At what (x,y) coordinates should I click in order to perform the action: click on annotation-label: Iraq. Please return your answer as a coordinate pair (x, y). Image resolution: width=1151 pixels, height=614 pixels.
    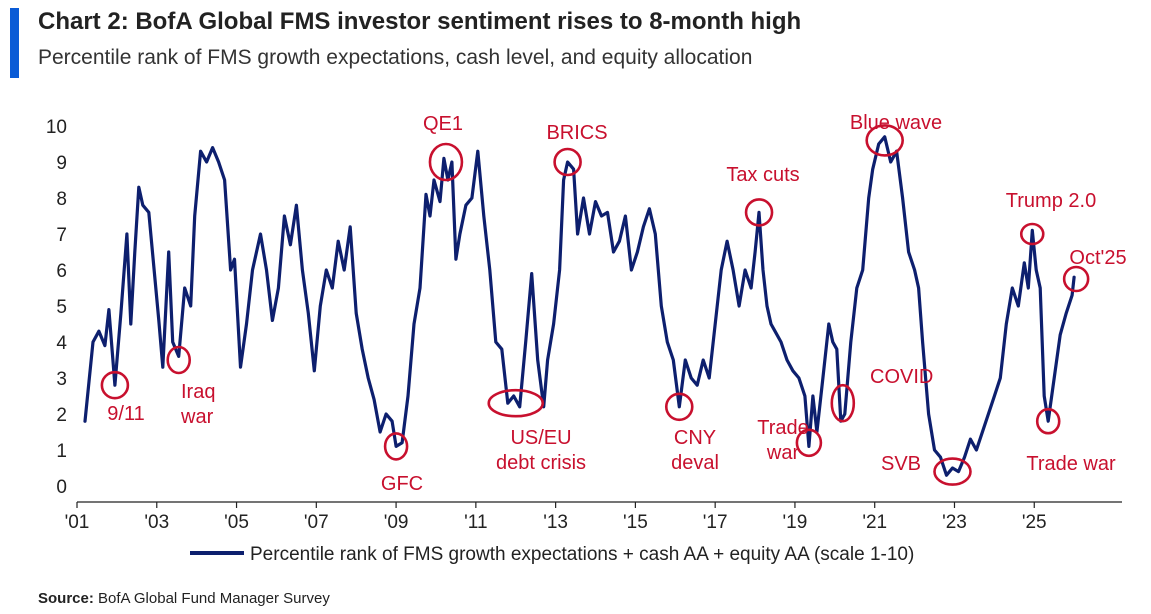
    Looking at the image, I should click on (198, 392).